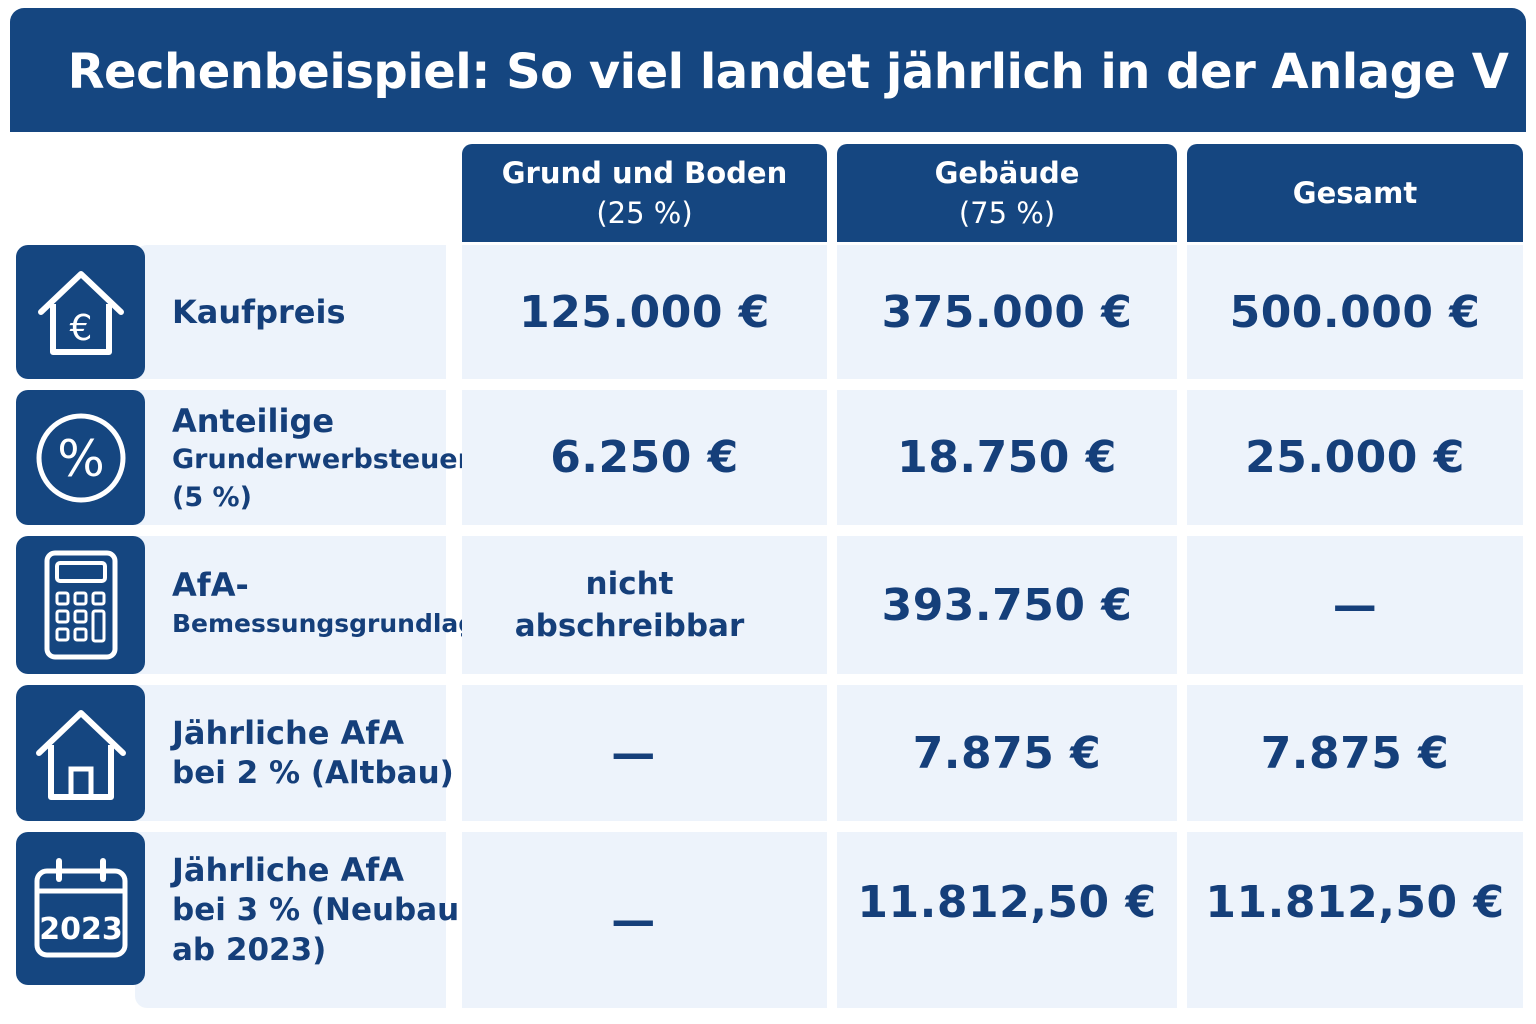 This screenshot has width=1536, height=1024. I want to click on column-header-building: Gebäude (75 %), so click(1007, 193).